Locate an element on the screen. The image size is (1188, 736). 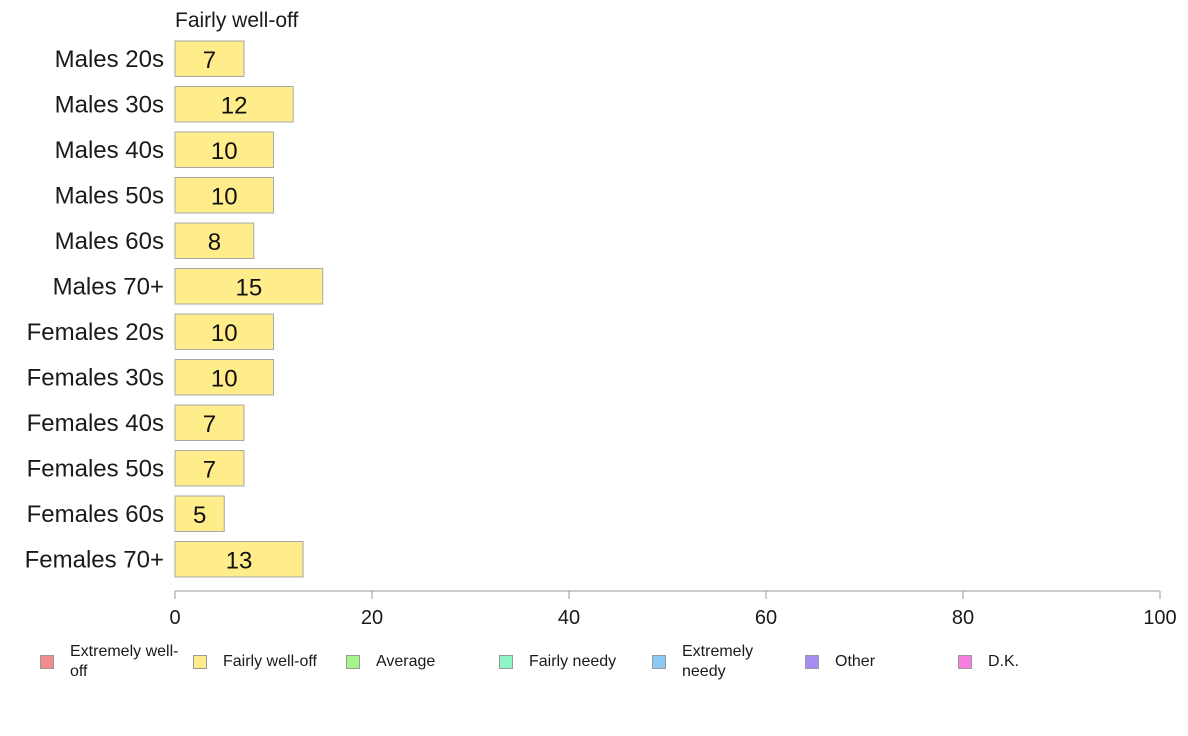
category-label: Males 50s is located at coordinates (109, 195).